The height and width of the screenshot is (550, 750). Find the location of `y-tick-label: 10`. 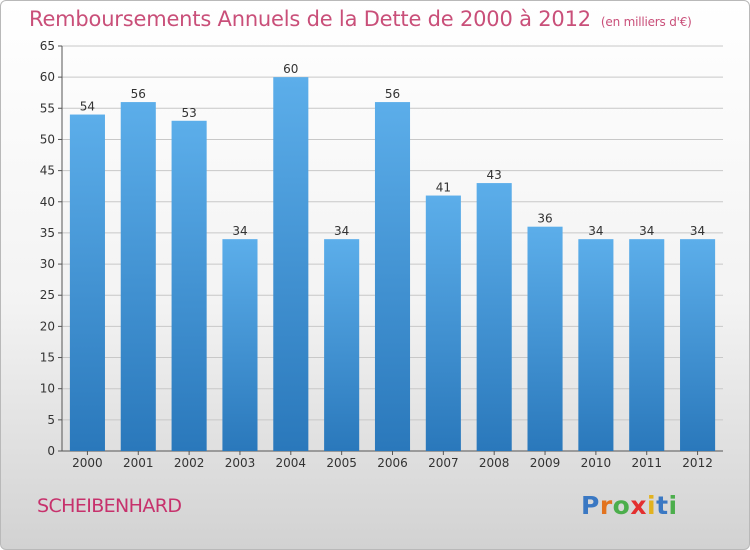

y-tick-label: 10 is located at coordinates (47, 389).